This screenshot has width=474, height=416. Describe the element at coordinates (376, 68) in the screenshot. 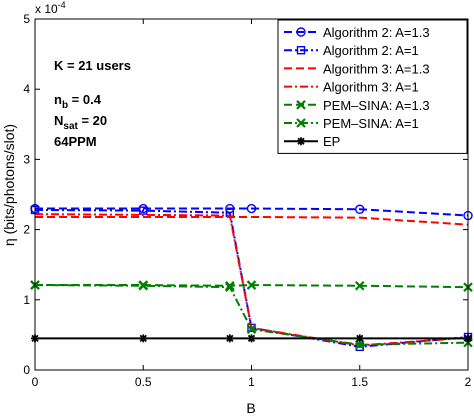

I see `legend-label: Algorithm 3: A=1.3` at that location.